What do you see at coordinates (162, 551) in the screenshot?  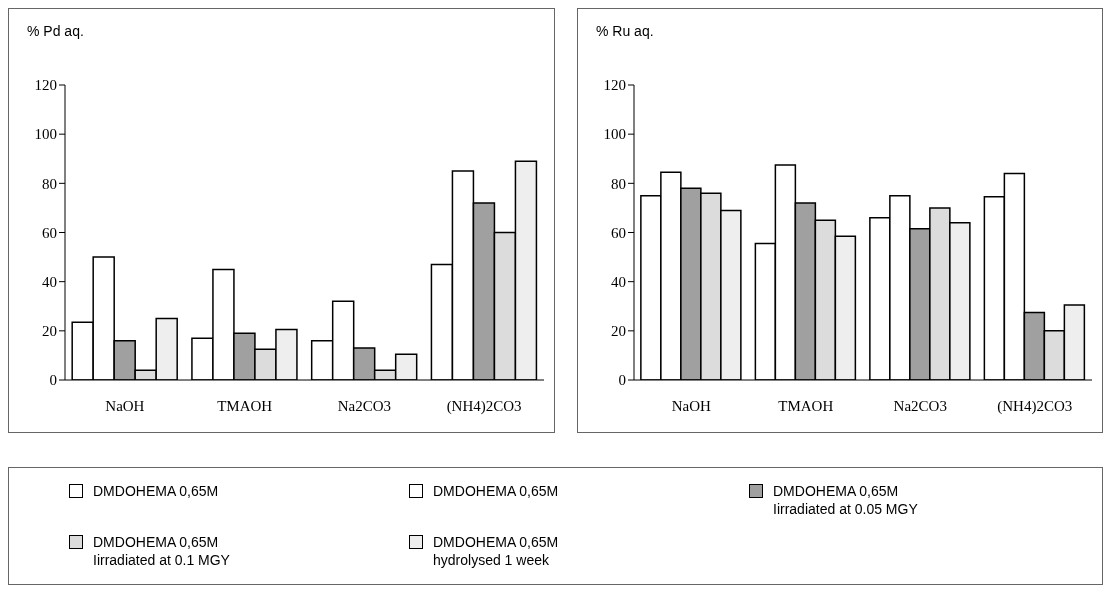 I see `legend-label: DMDOHEMA 0,65M Iirradiated at 0.1 MGY` at bounding box center [162, 551].